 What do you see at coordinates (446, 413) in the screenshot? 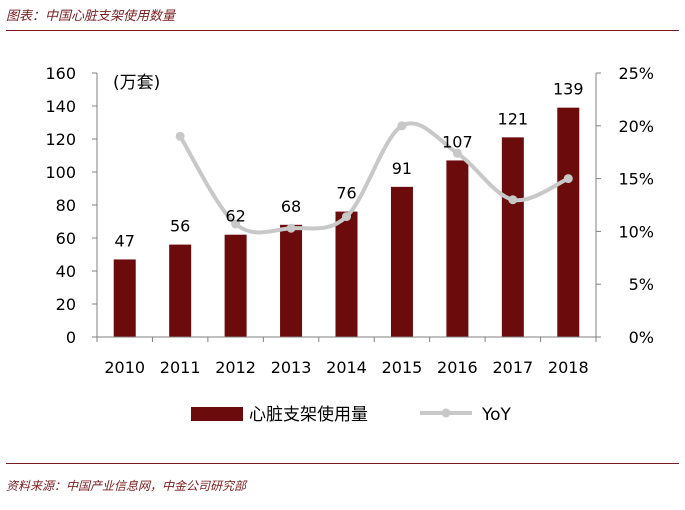
I see `legend-line-marker` at bounding box center [446, 413].